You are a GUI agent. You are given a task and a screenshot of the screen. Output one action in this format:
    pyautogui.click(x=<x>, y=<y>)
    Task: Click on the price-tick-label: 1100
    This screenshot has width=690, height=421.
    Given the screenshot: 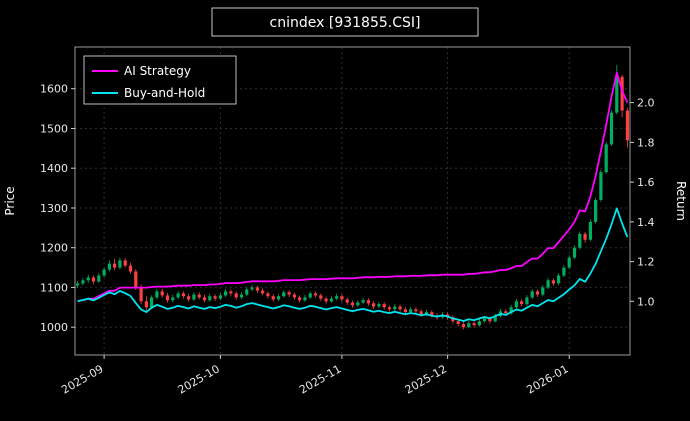 What is the action you would take?
    pyautogui.click(x=54, y=287)
    